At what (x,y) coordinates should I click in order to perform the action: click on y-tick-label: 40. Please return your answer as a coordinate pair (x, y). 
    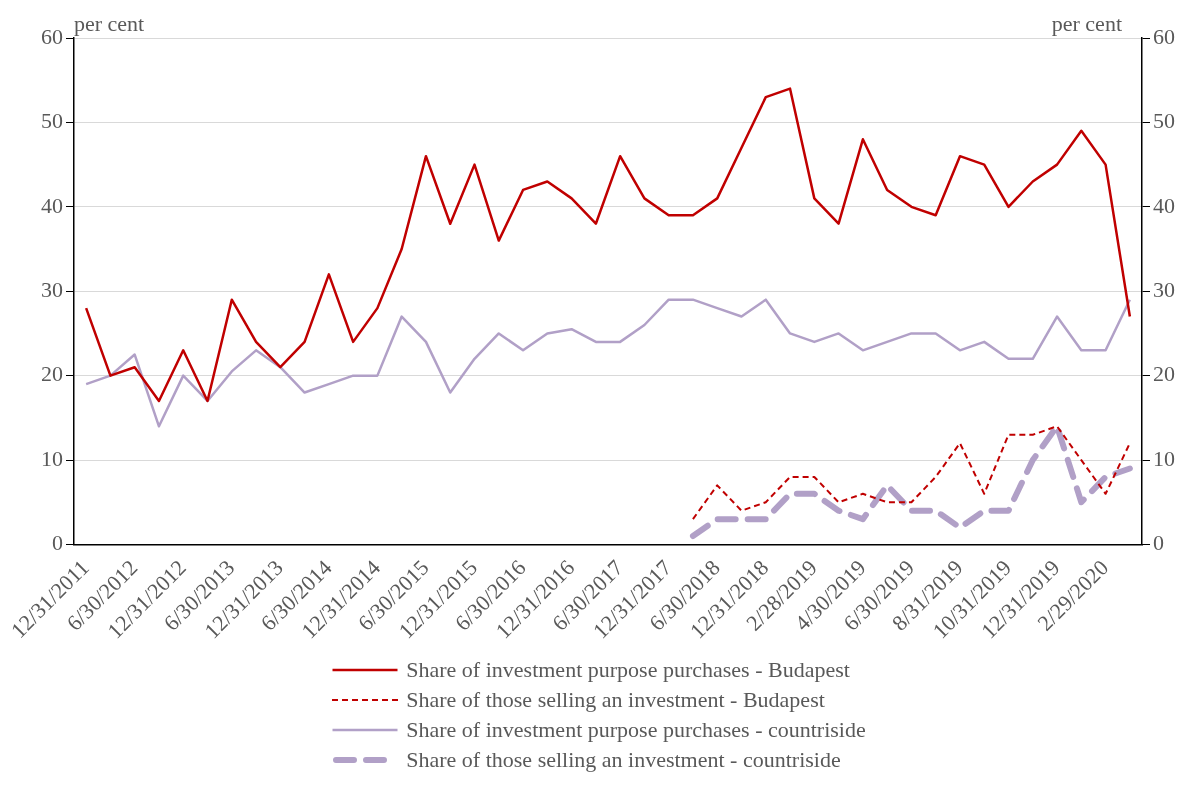
    Looking at the image, I should click on (52, 205).